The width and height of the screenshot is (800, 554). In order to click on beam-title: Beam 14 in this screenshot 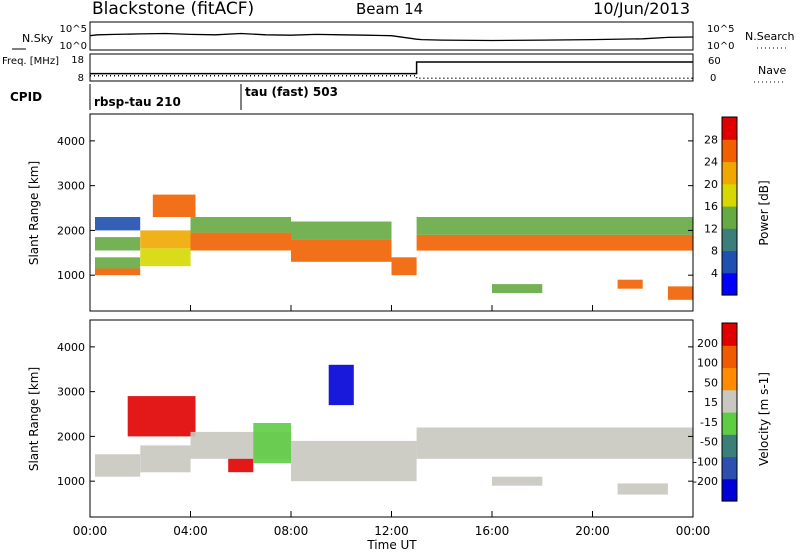, I will do `click(389, 9)`.